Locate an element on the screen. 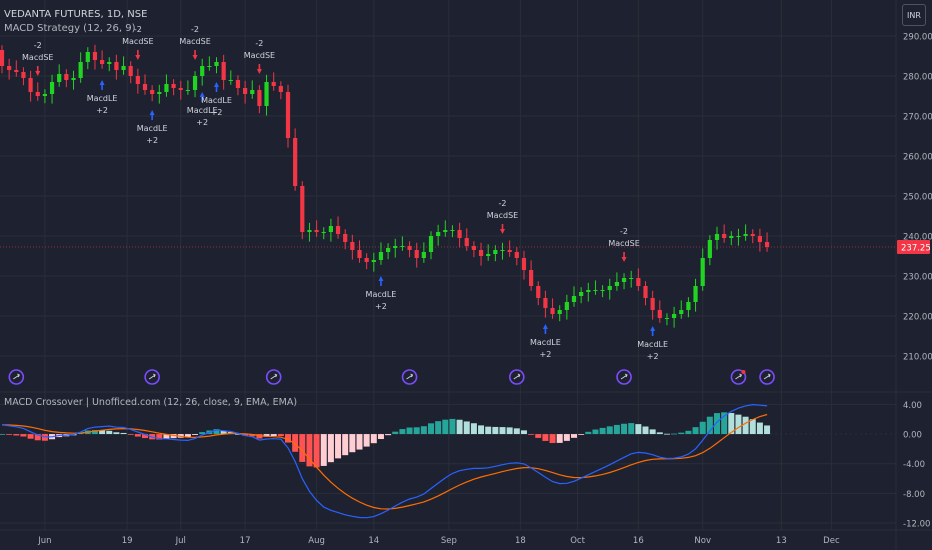  event-markers is located at coordinates (391, 377).